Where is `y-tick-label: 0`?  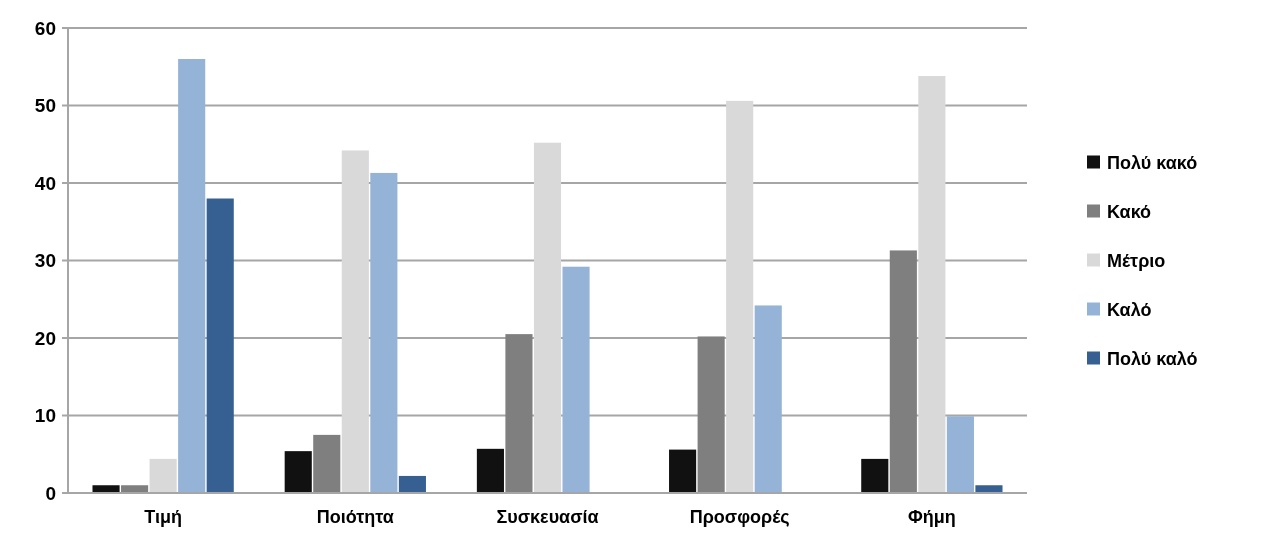
y-tick-label: 0 is located at coordinates (50, 493).